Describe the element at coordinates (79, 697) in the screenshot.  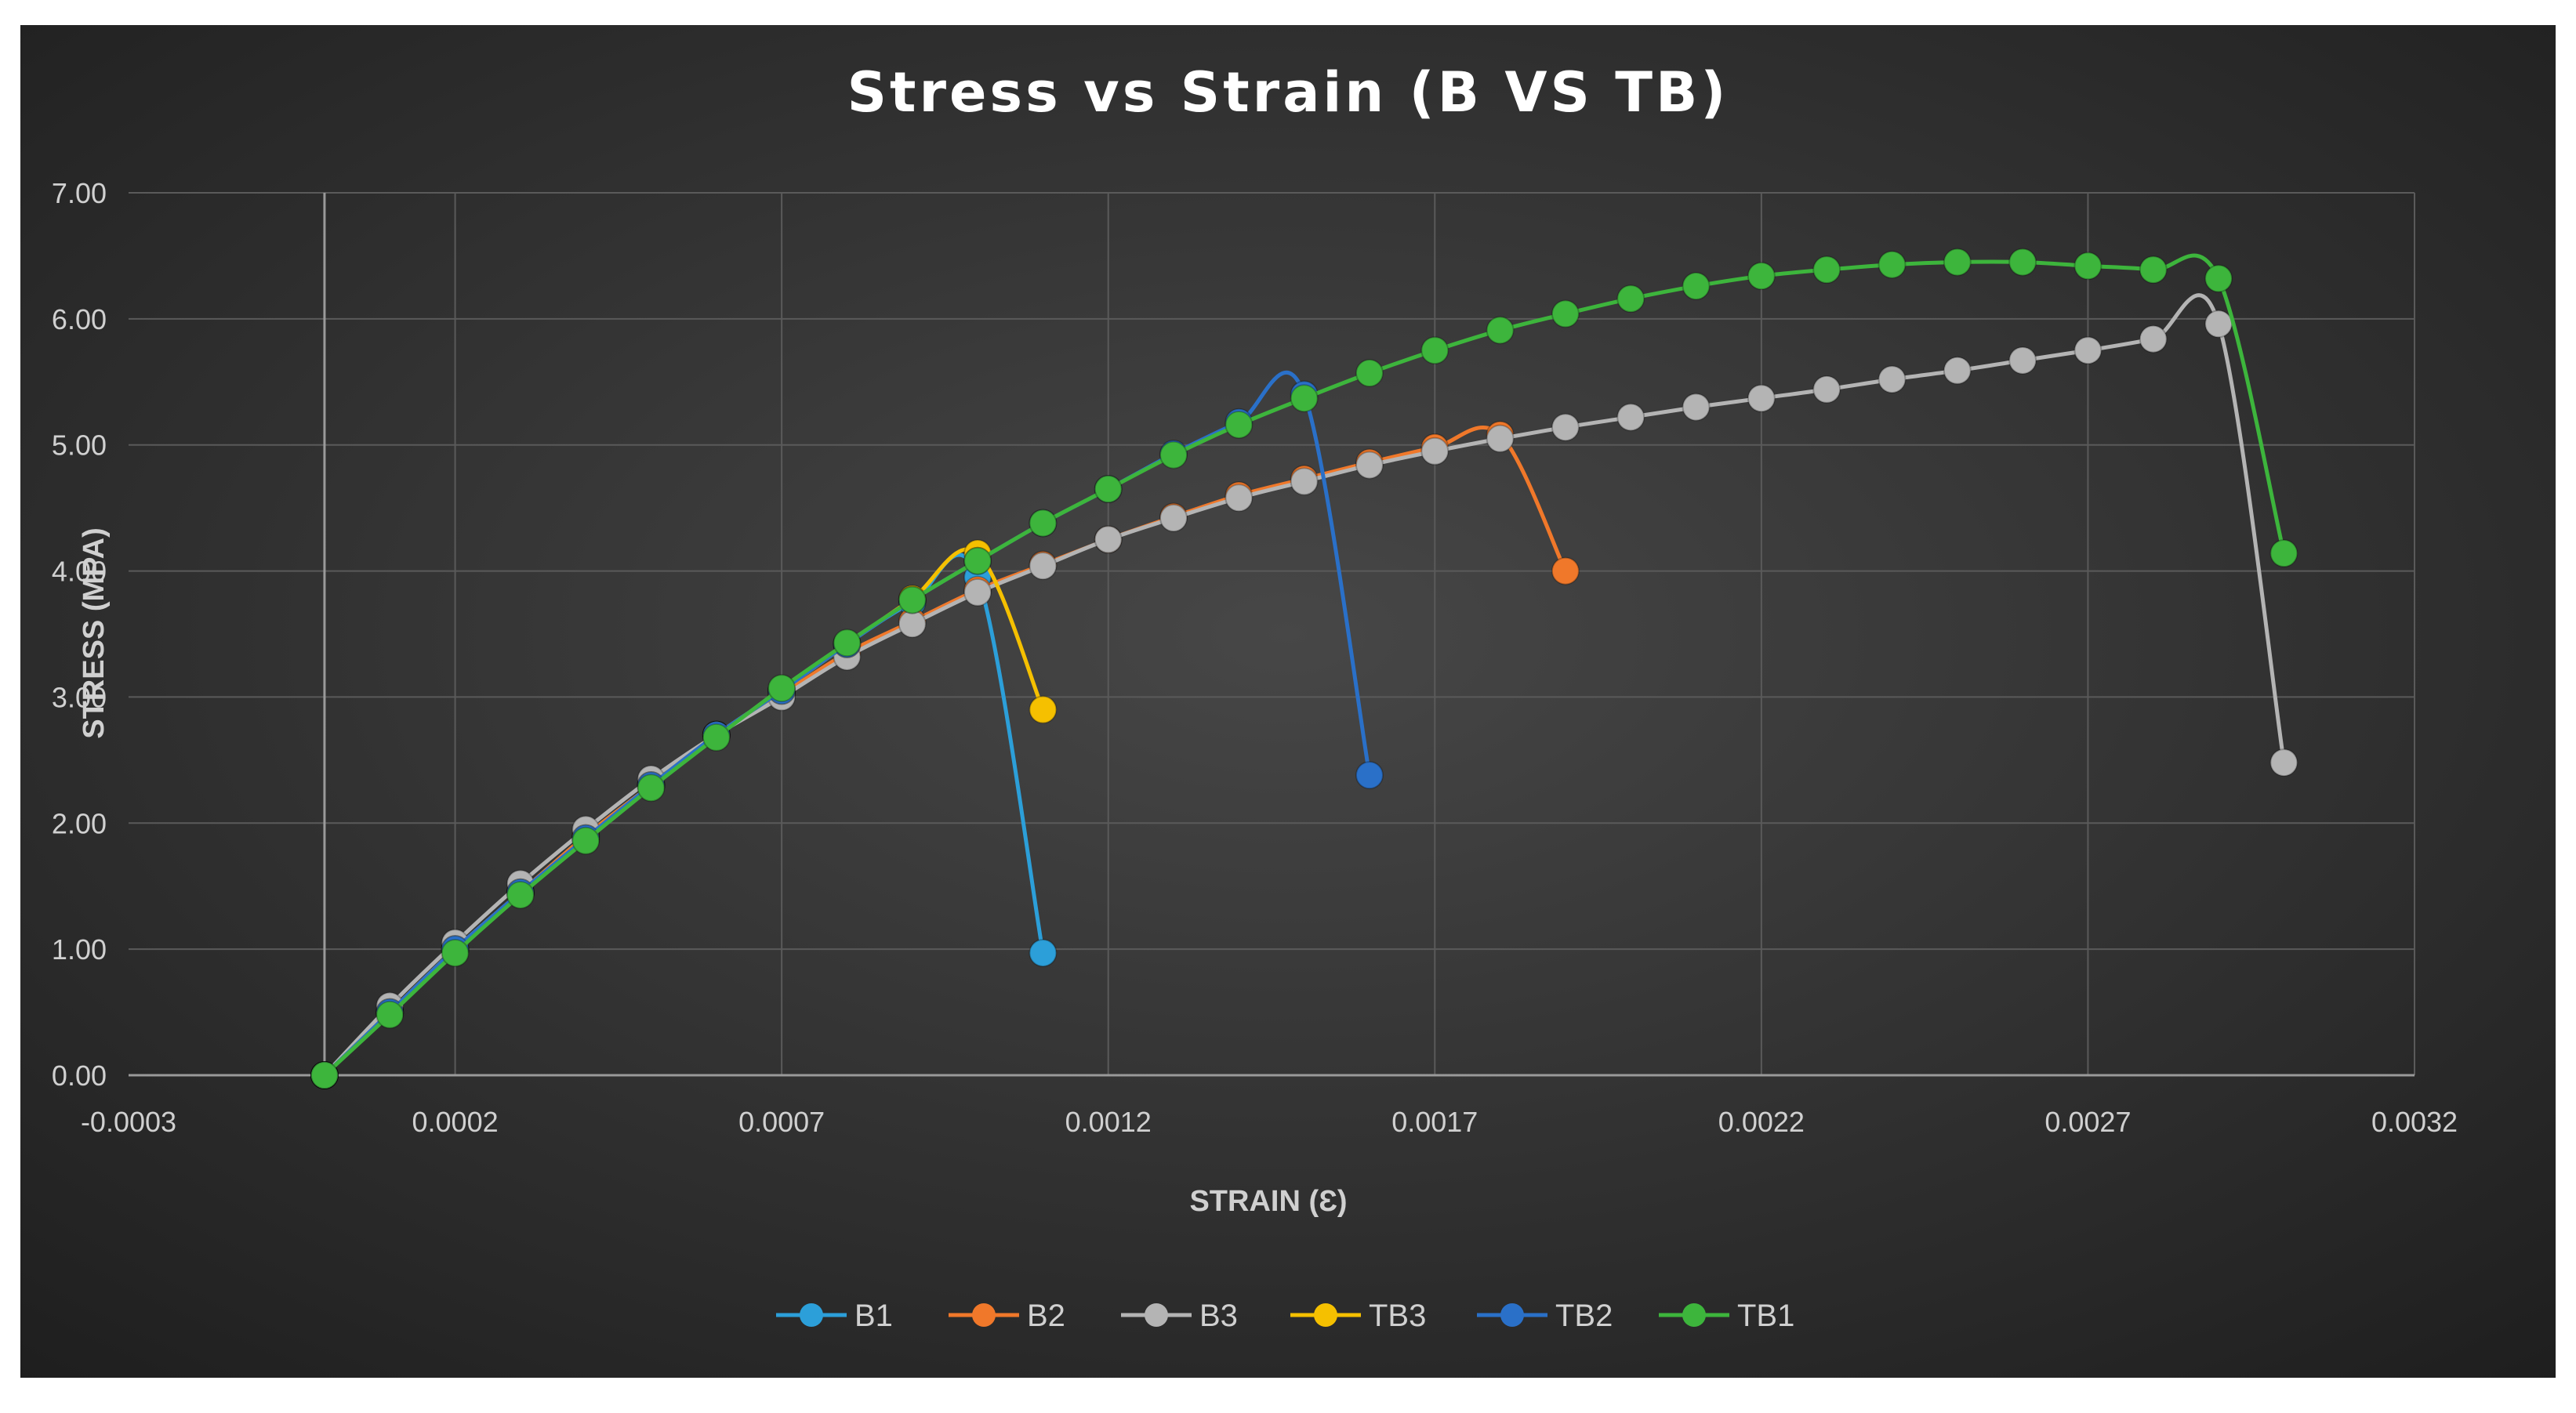
I see `y-tick-label: 3.00` at that location.